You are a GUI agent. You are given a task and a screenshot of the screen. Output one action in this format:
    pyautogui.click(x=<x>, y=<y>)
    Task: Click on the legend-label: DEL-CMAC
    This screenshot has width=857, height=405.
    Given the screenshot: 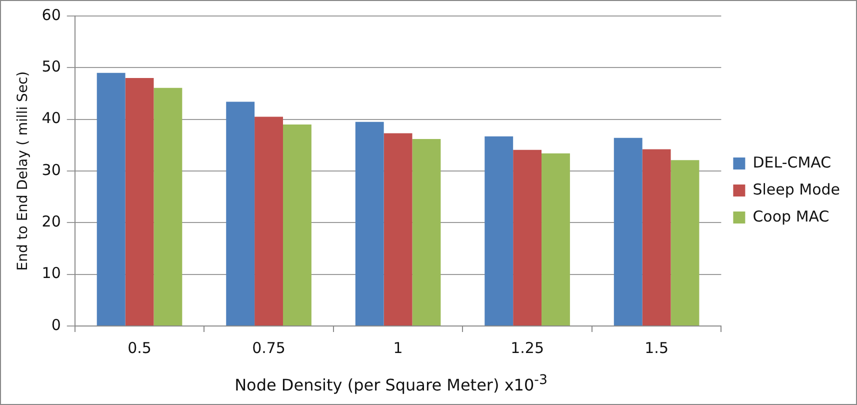 What is the action you would take?
    pyautogui.click(x=792, y=162)
    